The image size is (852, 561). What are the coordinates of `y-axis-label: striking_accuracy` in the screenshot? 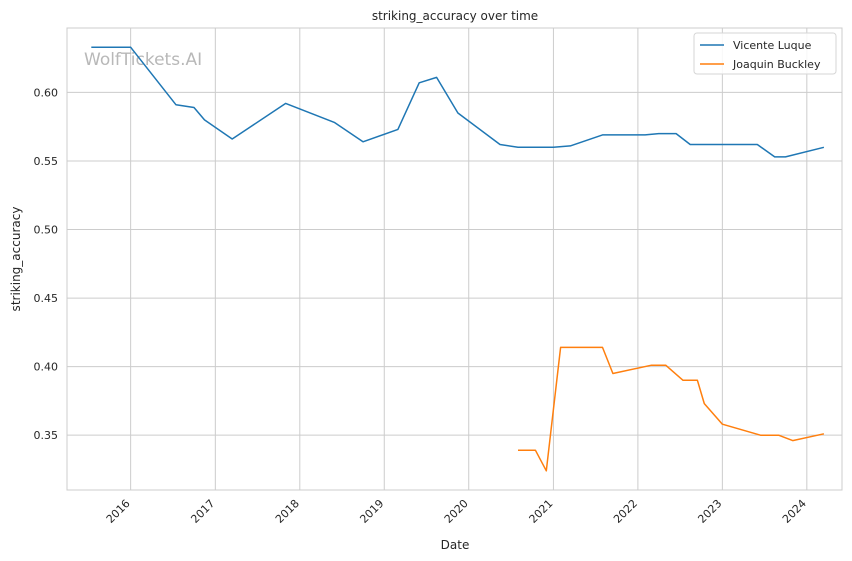 It's located at (16, 259).